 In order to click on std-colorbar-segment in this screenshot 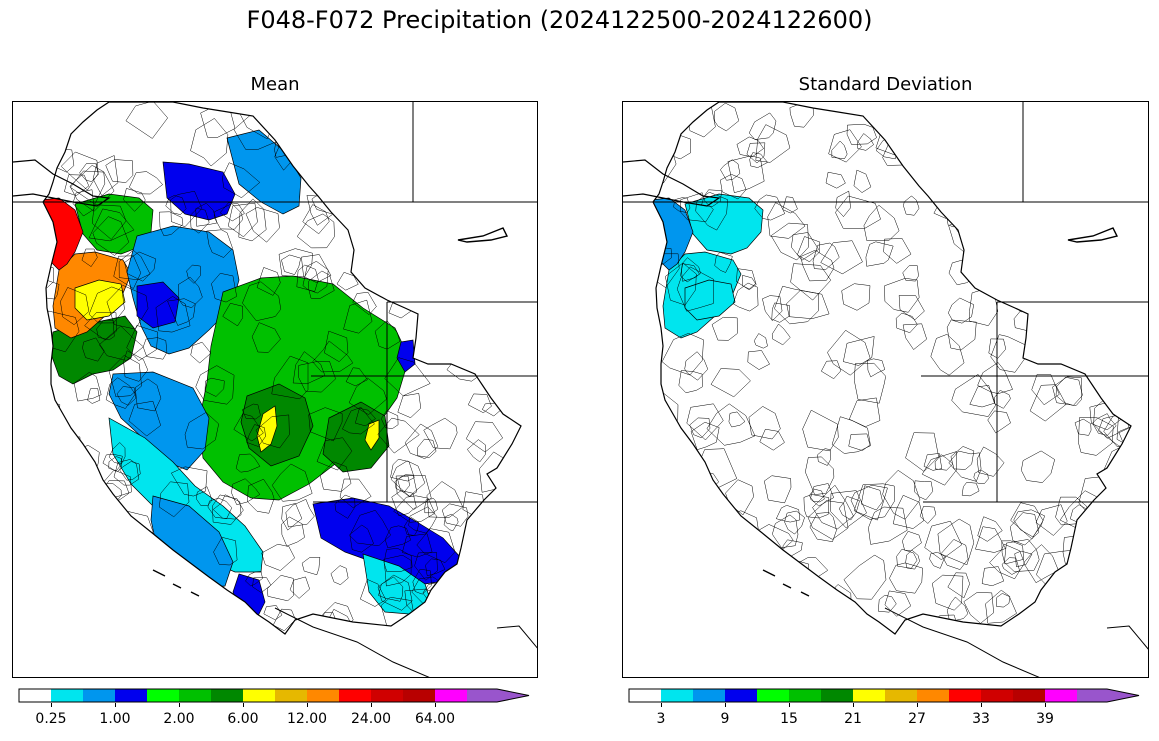, I will do `click(997, 695)`.